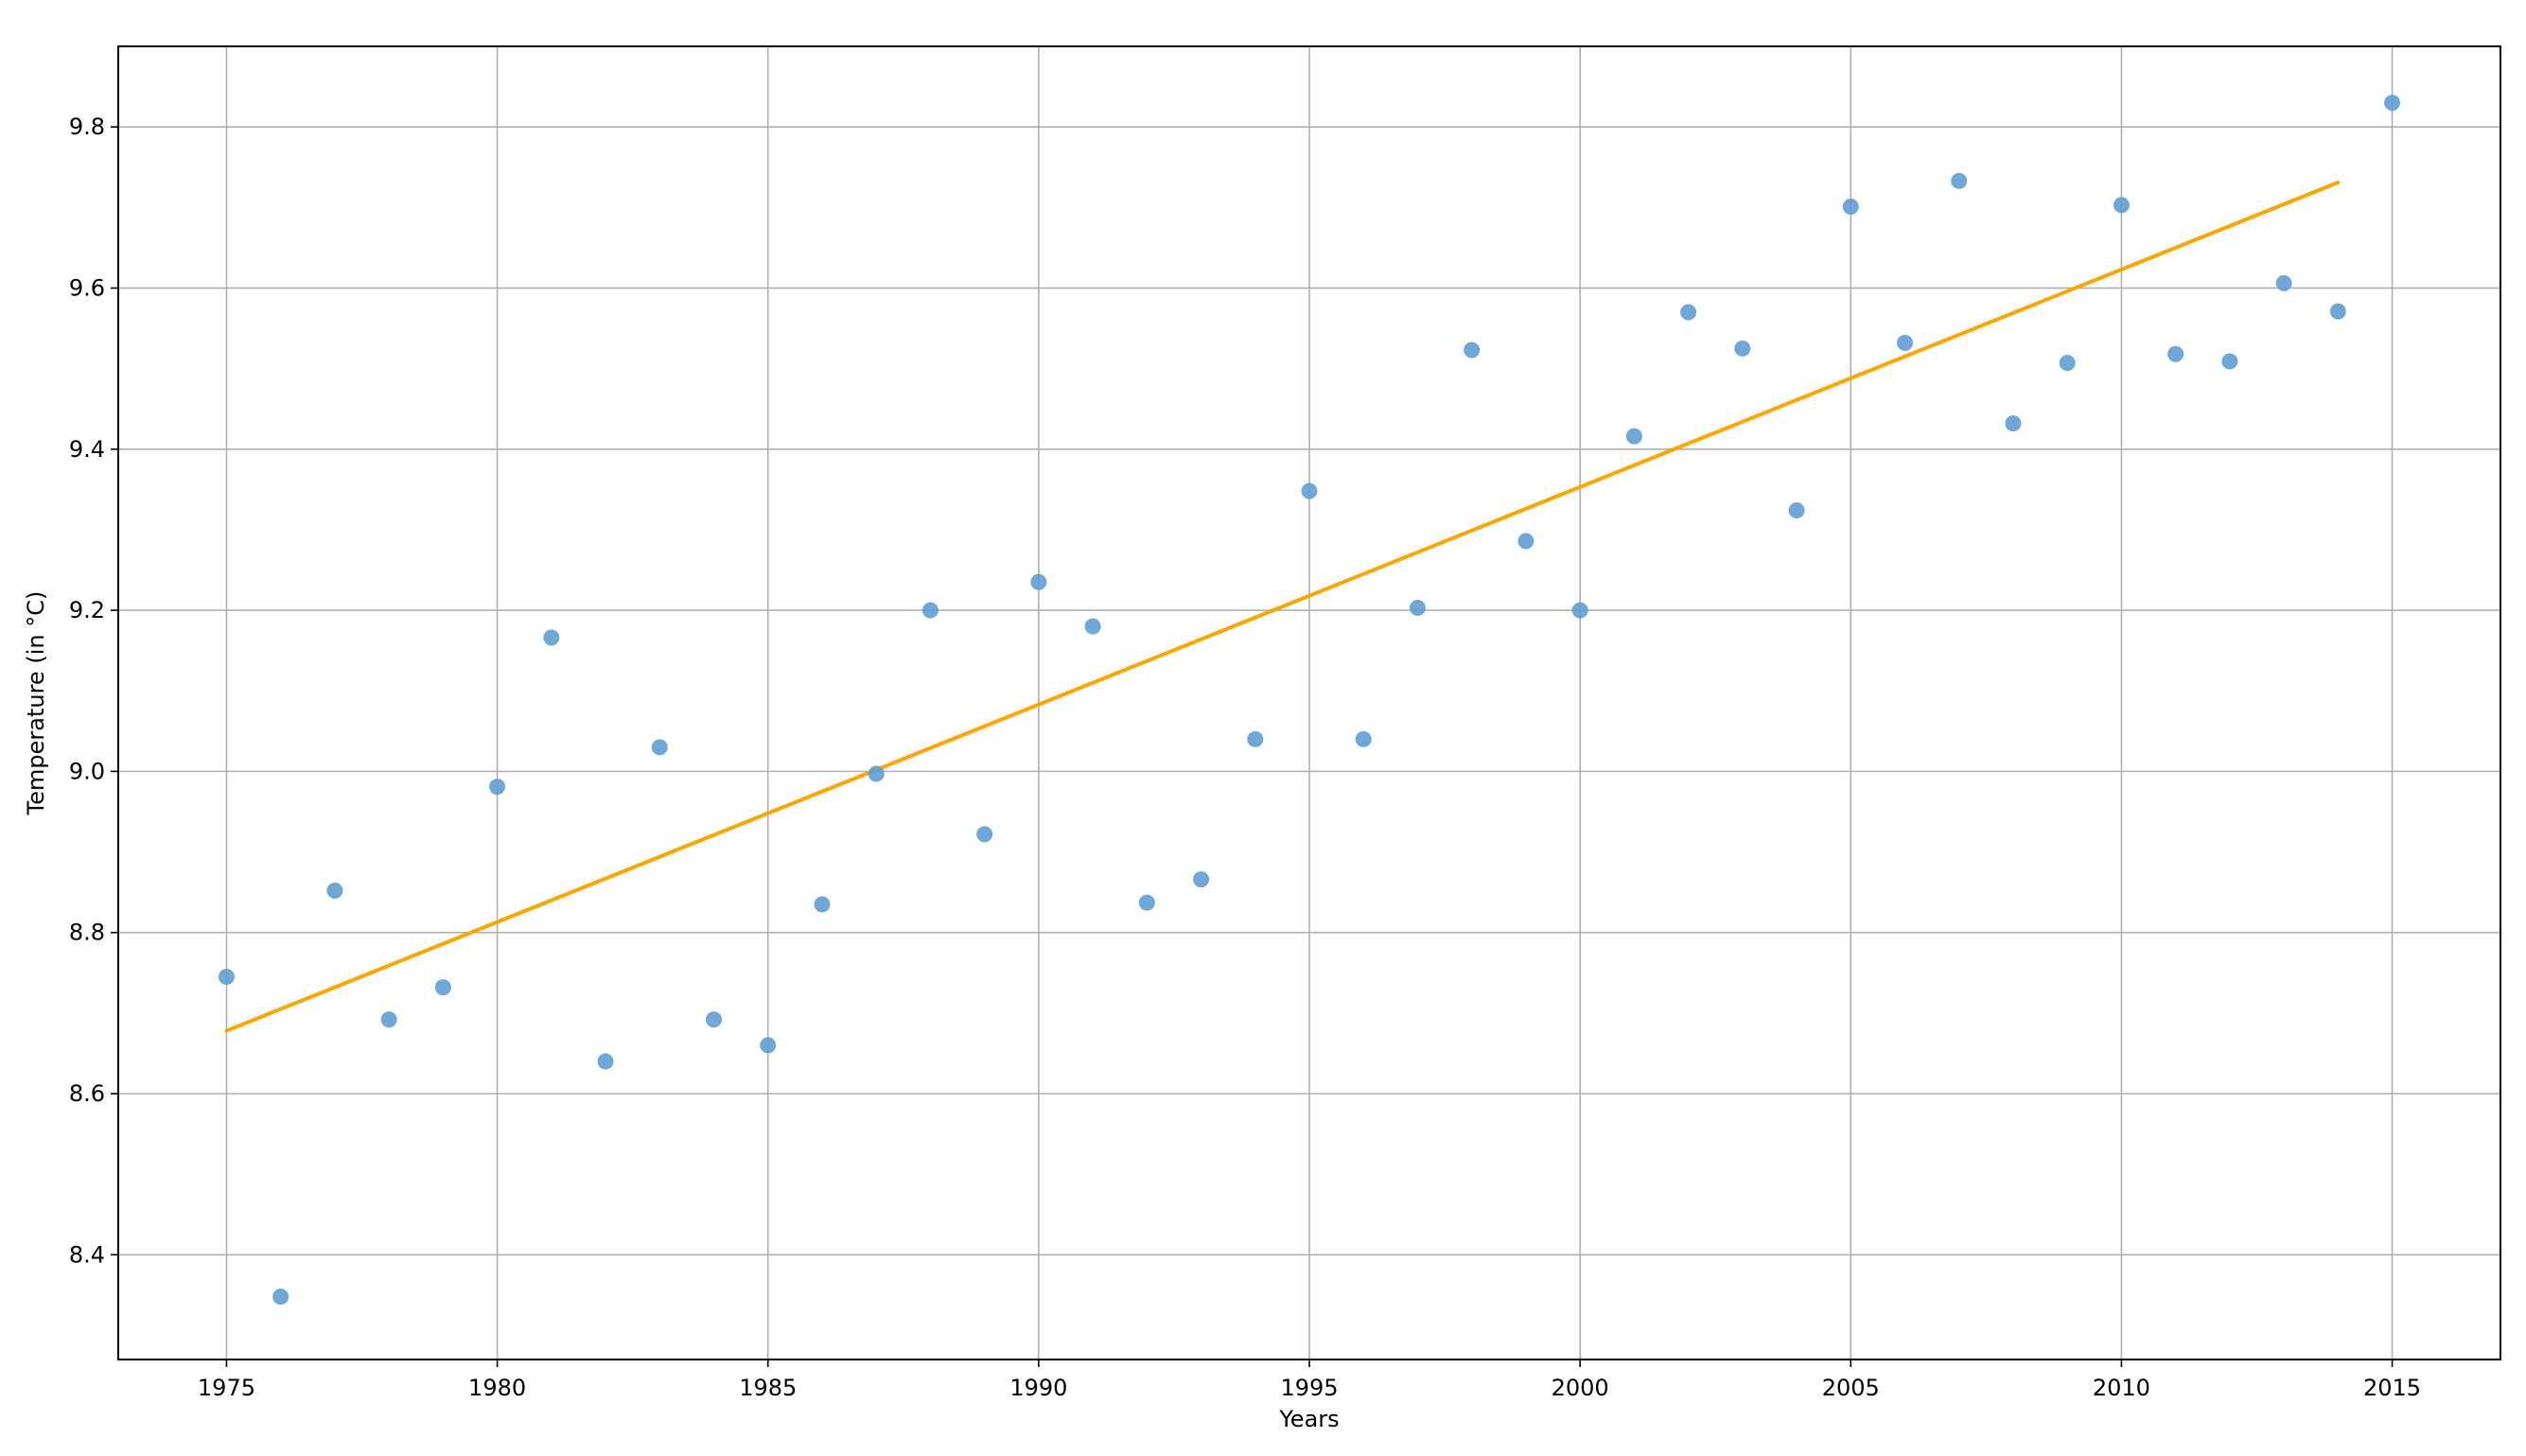 Image resolution: width=2526 pixels, height=1456 pixels. What do you see at coordinates (87, 287) in the screenshot?
I see `y-tick-label: 9.6` at bounding box center [87, 287].